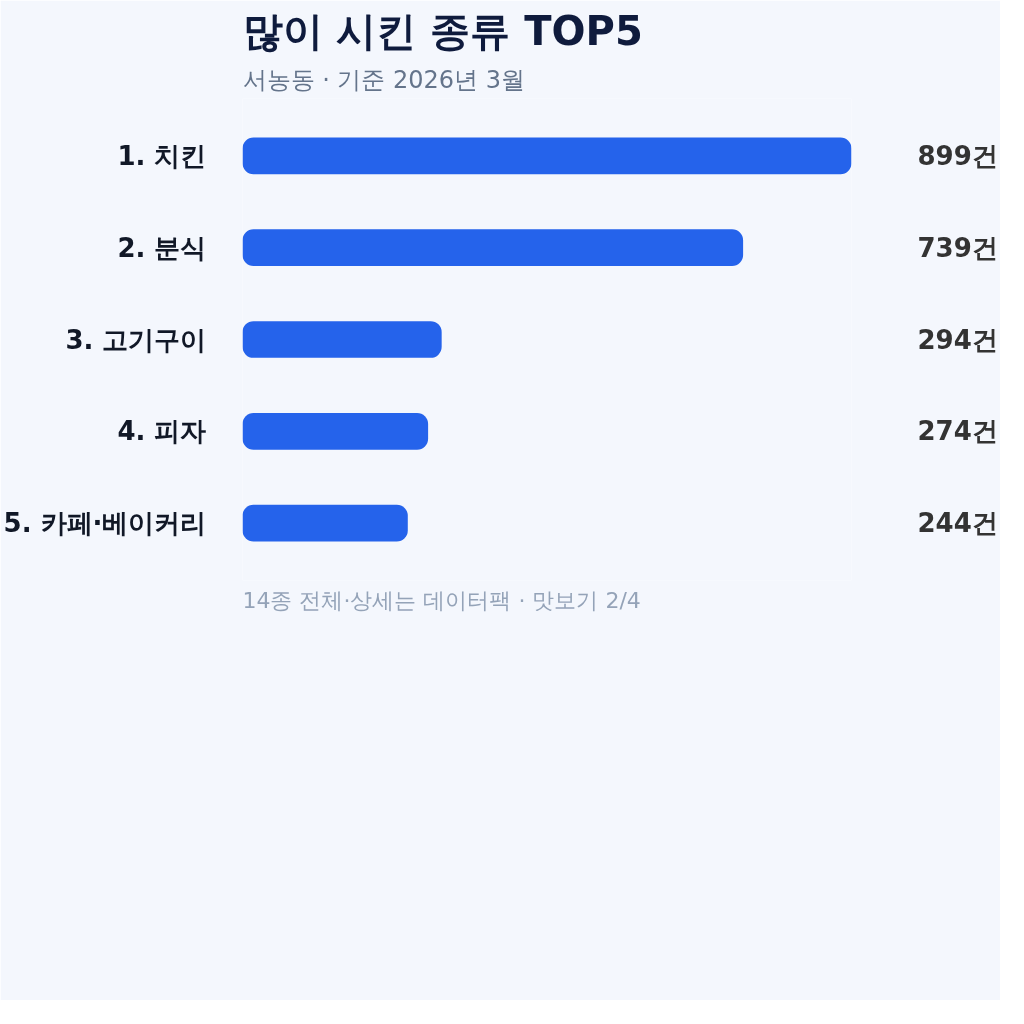  Describe the element at coordinates (441, 600) in the screenshot. I see `text: 14종 전체·상세는 데이터팩 · 맛보기 2/4` at that location.